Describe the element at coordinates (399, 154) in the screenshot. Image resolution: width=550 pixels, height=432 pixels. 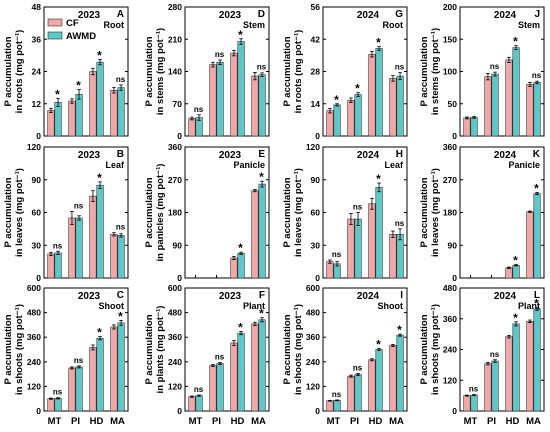
I see `panel-letter: H` at that location.